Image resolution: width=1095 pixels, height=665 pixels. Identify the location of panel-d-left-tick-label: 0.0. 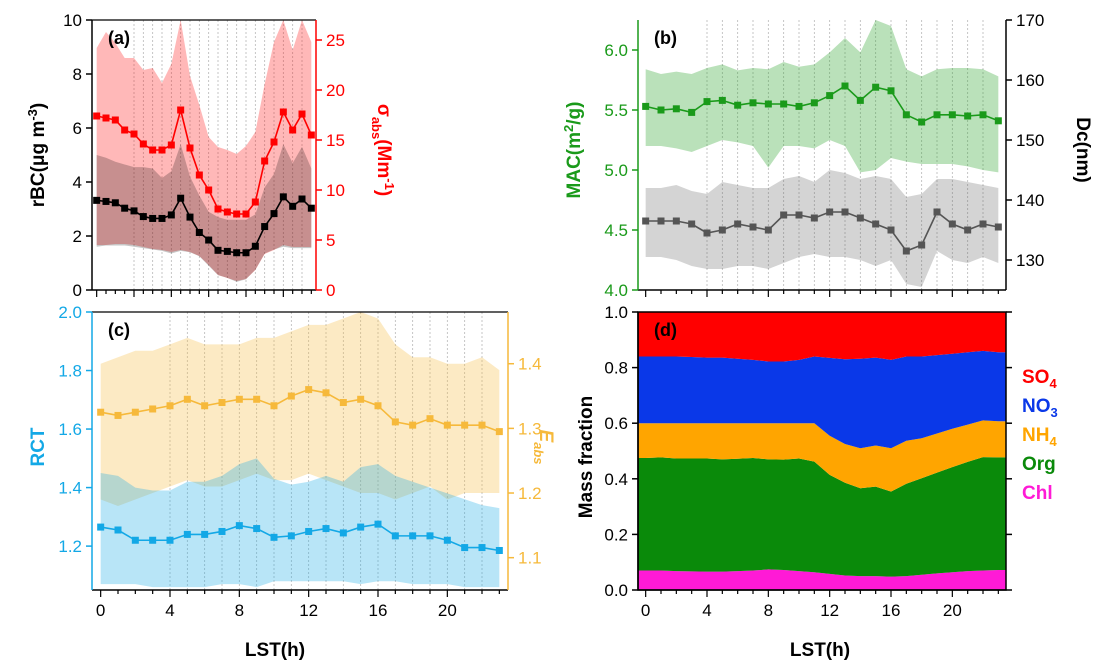
(616, 590).